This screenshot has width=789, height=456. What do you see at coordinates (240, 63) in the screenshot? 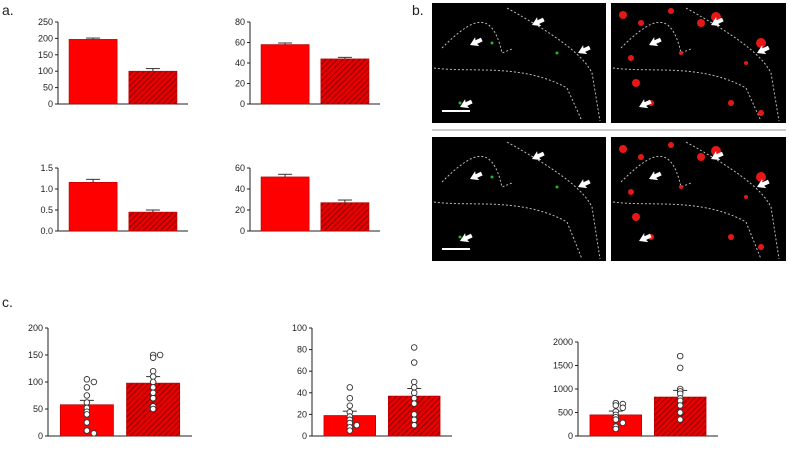
I see `y-tick-label: 40` at bounding box center [240, 63].